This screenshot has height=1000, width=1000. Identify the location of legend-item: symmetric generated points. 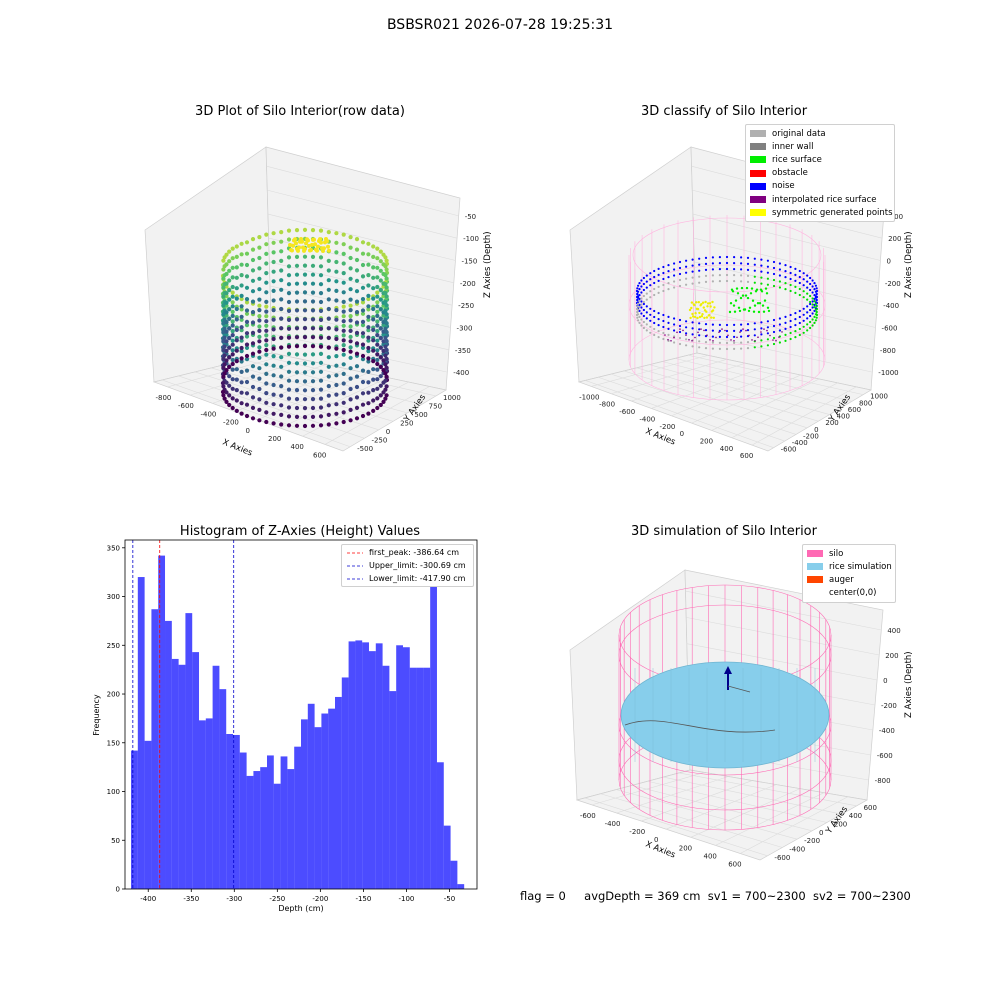
(820, 212).